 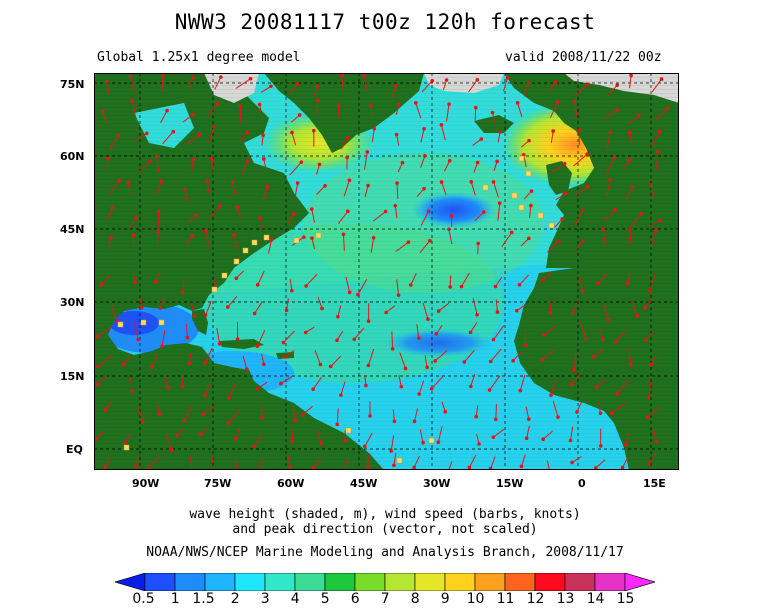 I want to click on lon-label-75w: 75W, so click(x=218, y=483).